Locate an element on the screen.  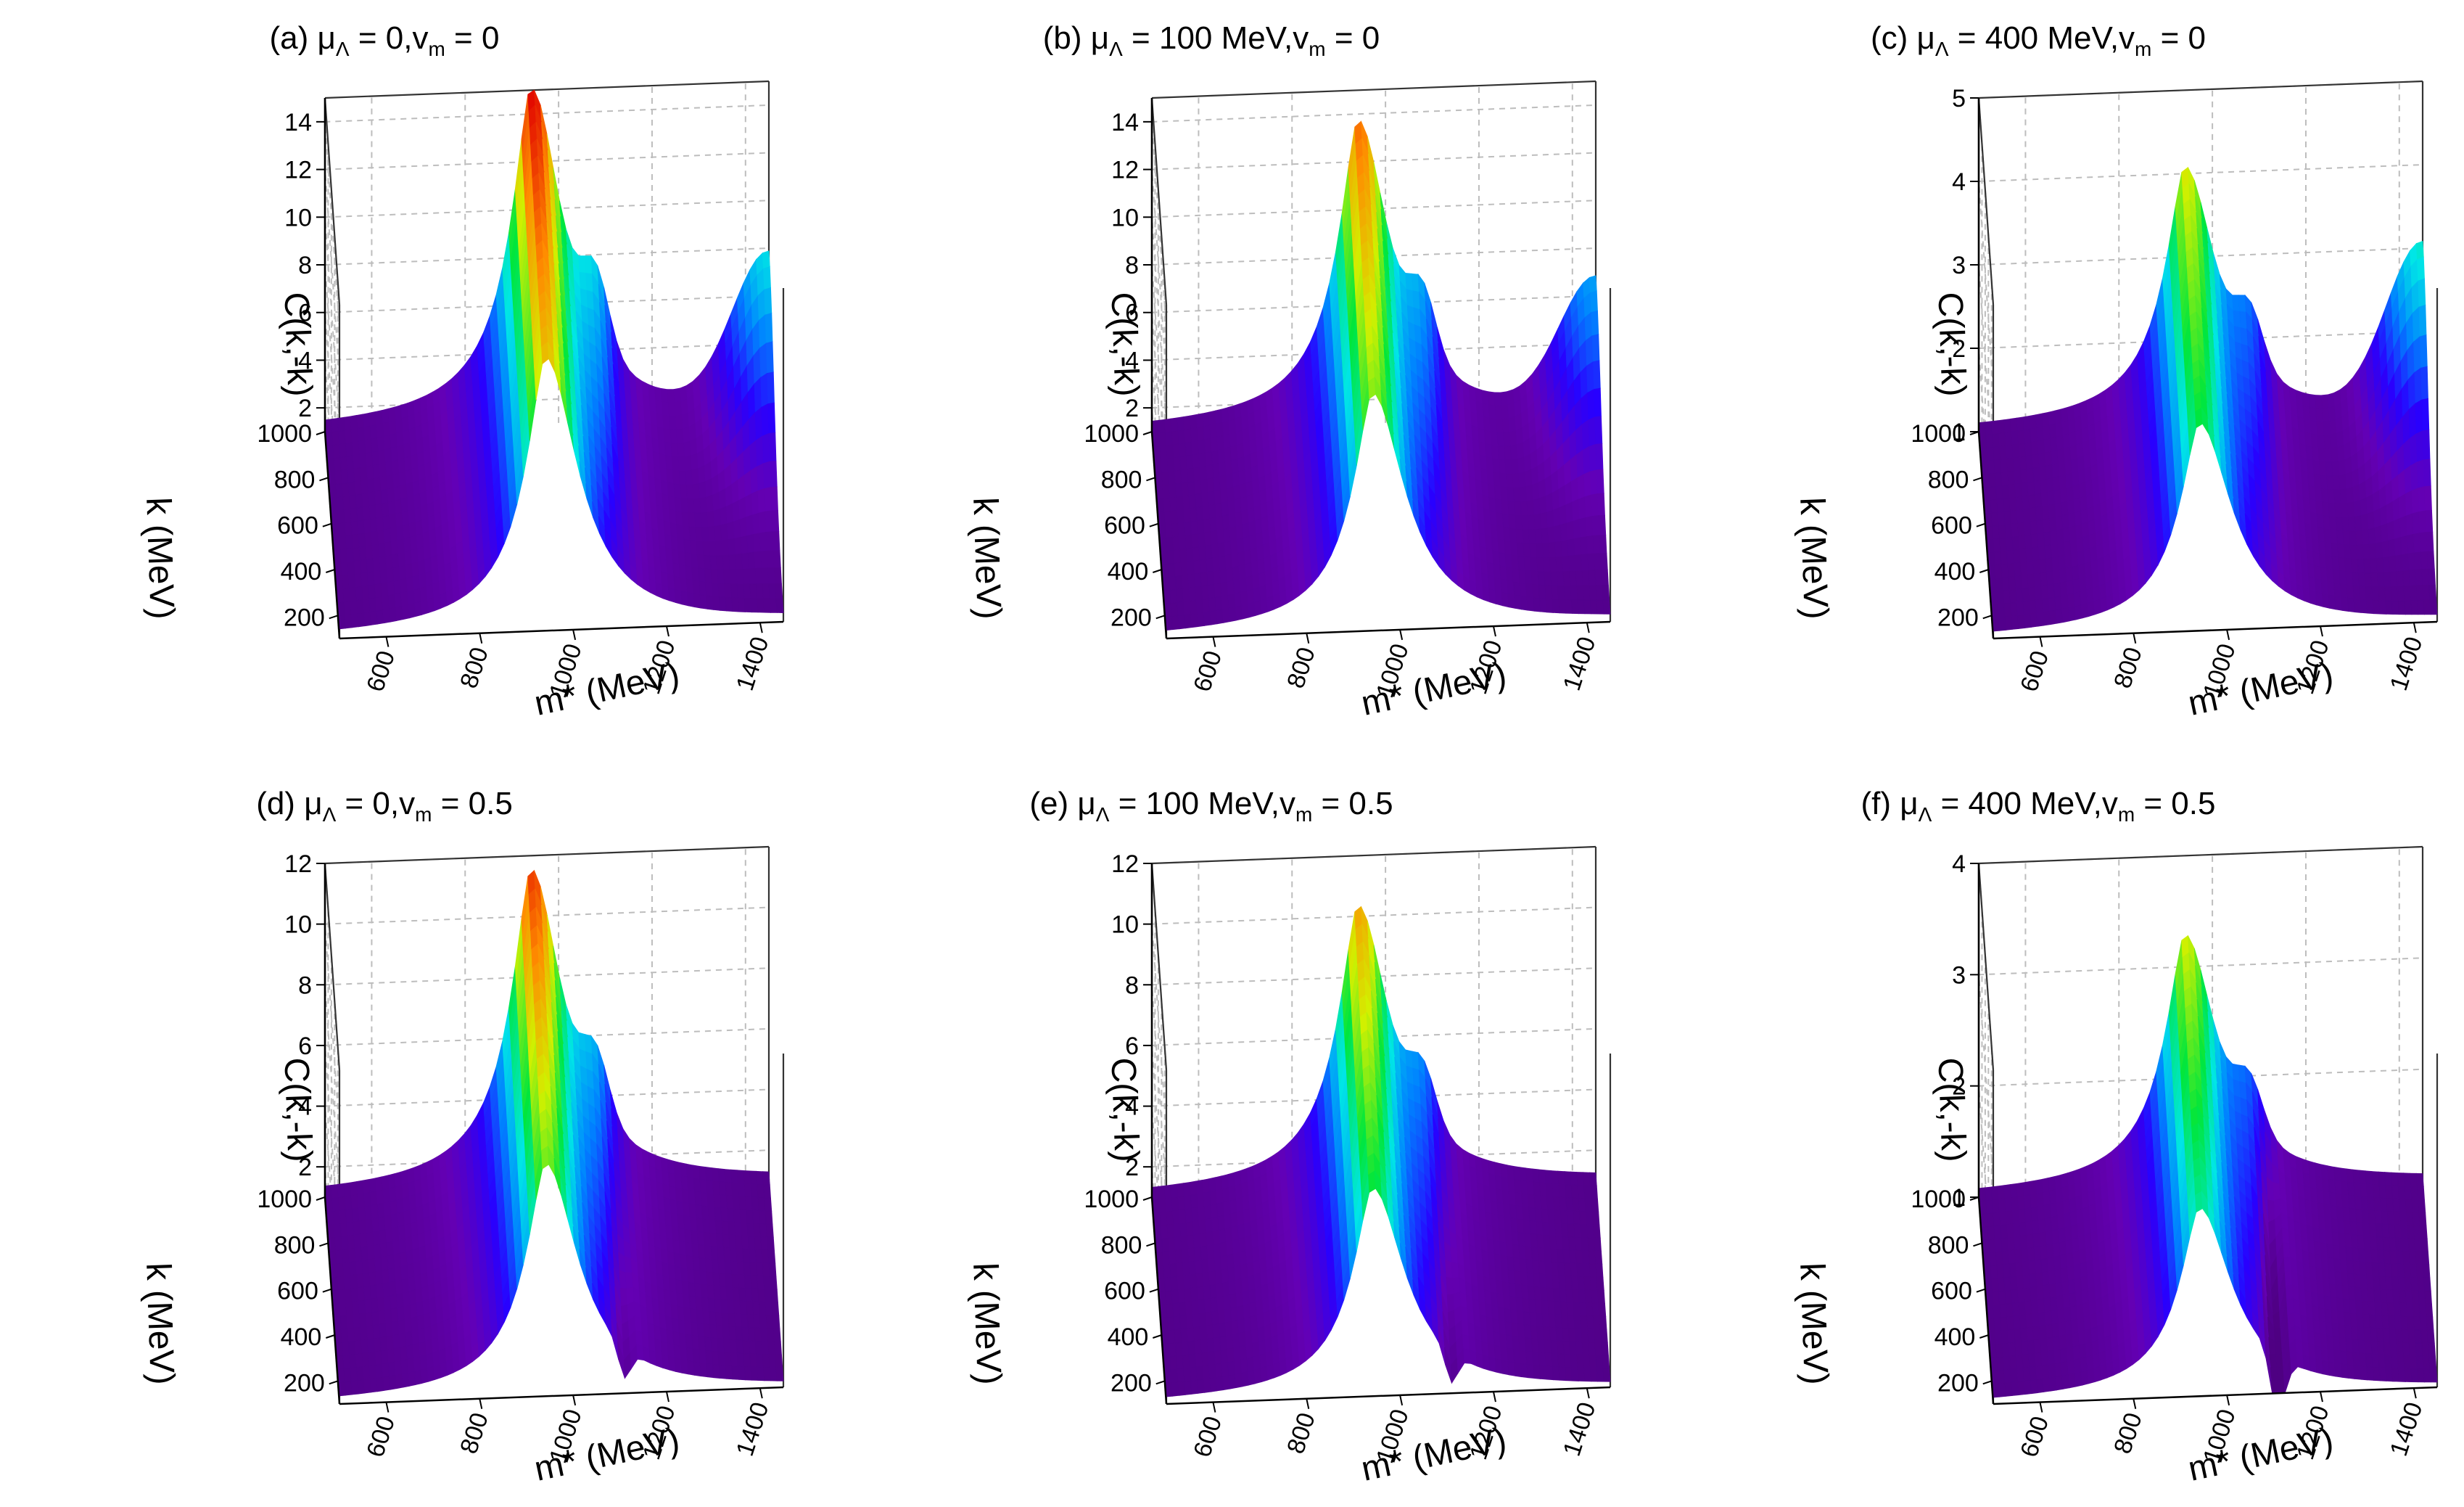
axis-line is located at coordinates (561, 630).